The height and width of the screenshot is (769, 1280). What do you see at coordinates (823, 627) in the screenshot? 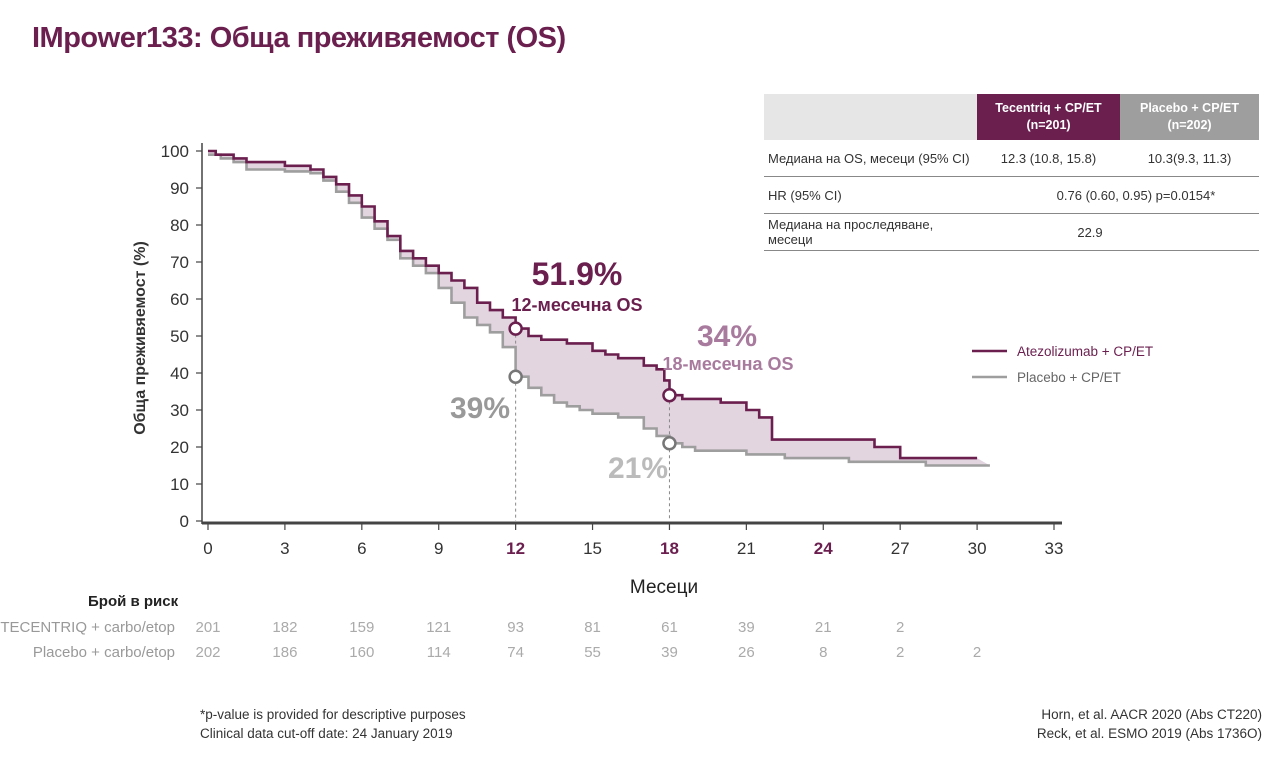
I see `risk-value: 21` at bounding box center [823, 627].